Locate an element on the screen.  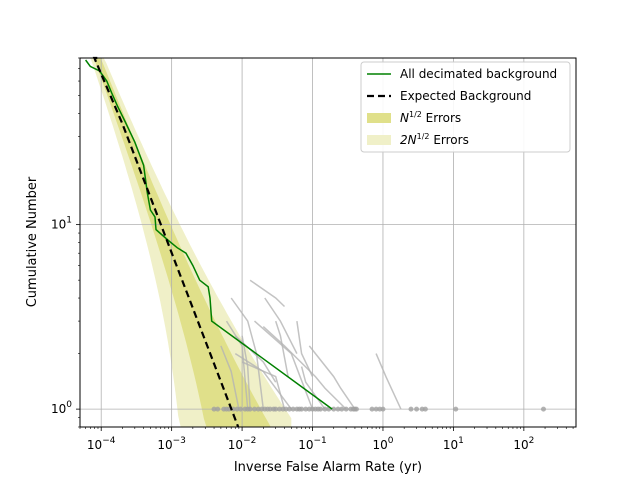
legend-box is located at coordinates (465, 107).